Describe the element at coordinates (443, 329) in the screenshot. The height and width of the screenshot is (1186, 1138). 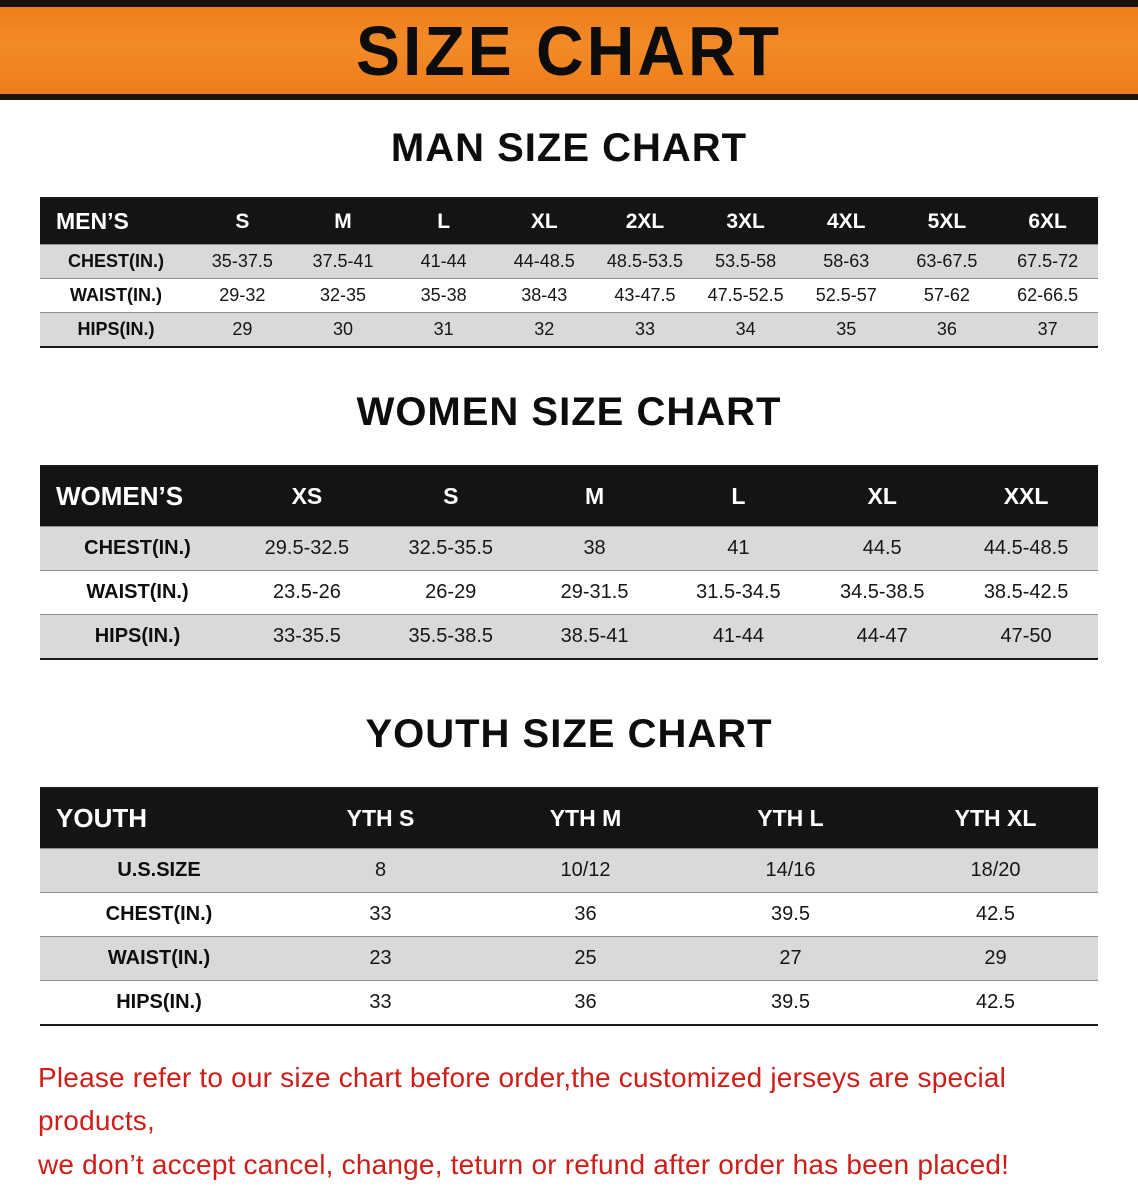
I see `measurement-value-cell: 31` at that location.